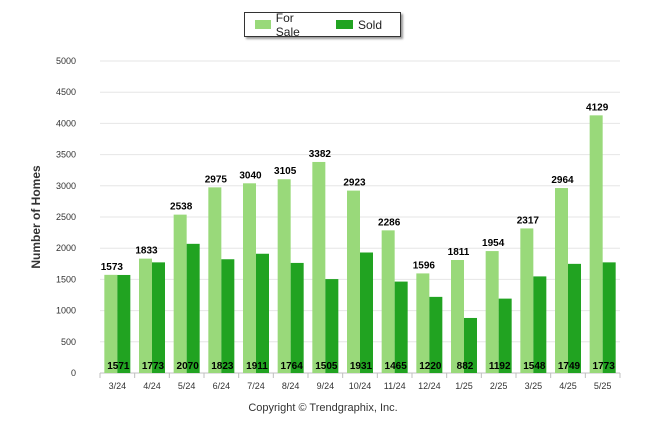 This screenshot has width=646, height=439. I want to click on x-tick-label: 4/25, so click(568, 386).